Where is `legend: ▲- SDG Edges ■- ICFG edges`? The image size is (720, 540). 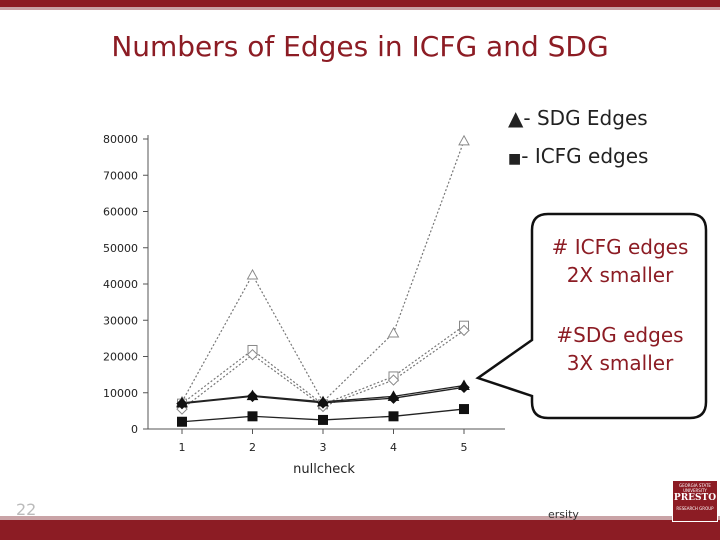 legend: ▲- SDG Edges ■- ICFG edges is located at coordinates (578, 142).